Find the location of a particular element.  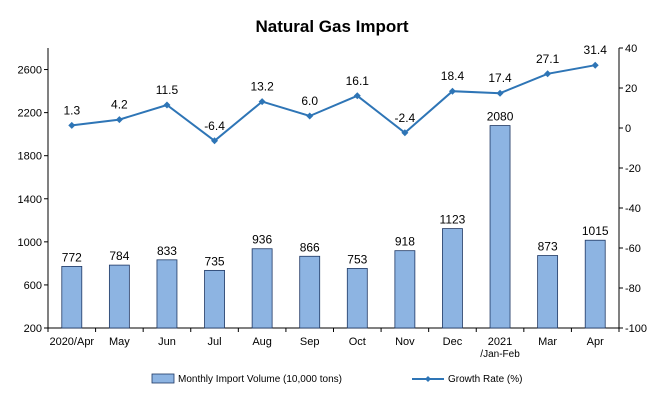

legend-bar-swatch is located at coordinates (163, 378).